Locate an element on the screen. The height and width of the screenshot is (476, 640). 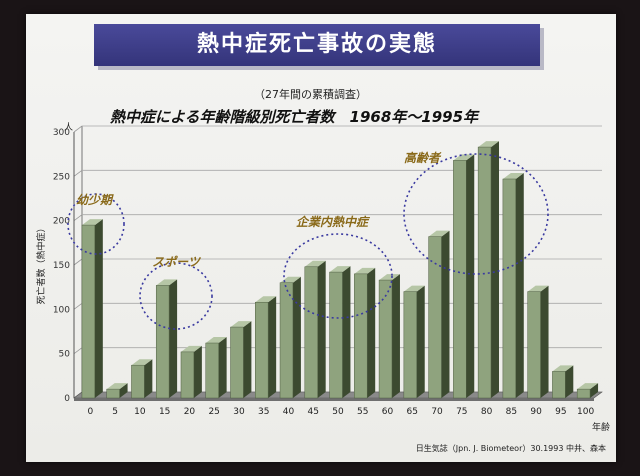
annotation-label: スポーツ is located at coordinates (177, 262).